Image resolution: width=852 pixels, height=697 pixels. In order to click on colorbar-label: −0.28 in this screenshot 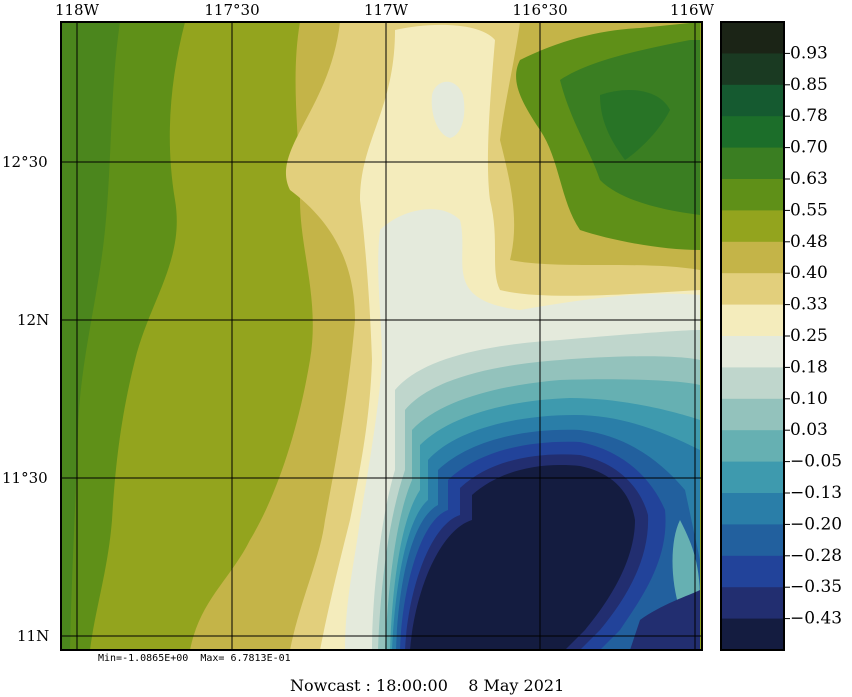, I will do `click(816, 556)`.